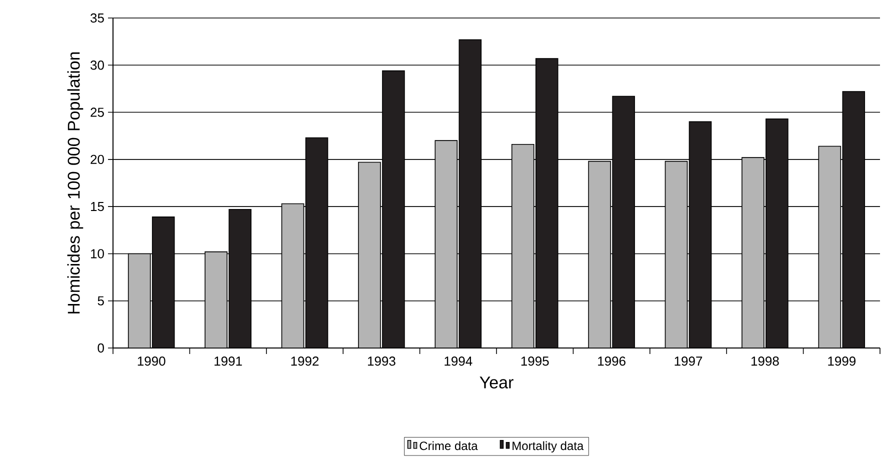  What do you see at coordinates (97, 112) in the screenshot?
I see `y-tick-label: 25` at bounding box center [97, 112].